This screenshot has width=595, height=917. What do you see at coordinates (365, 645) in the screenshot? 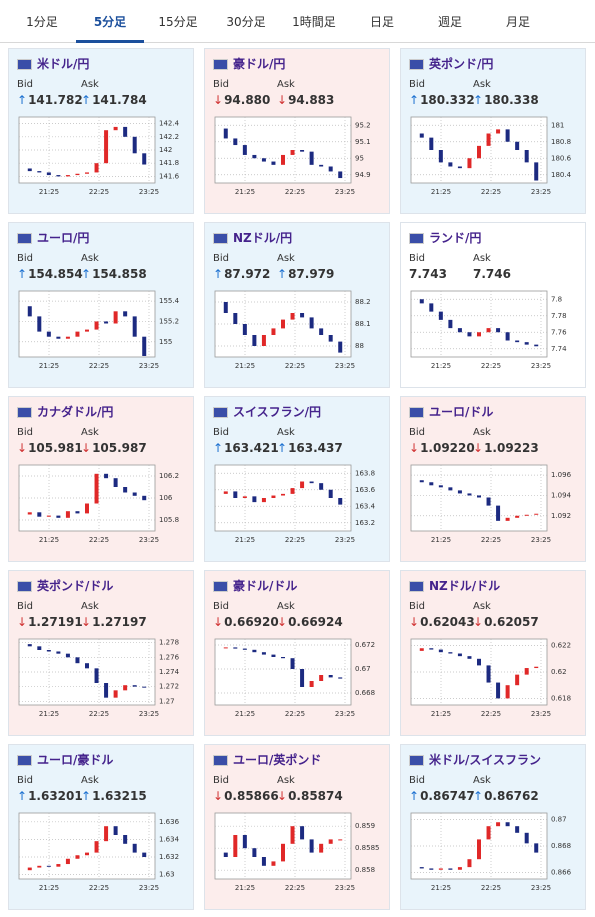
I see `y-tick-label: 0.672` at bounding box center [365, 645].